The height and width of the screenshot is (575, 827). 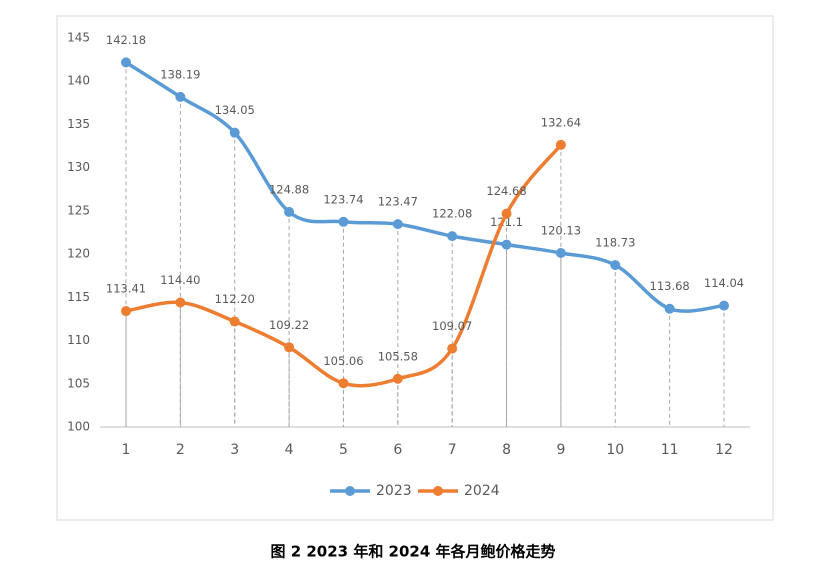 What do you see at coordinates (724, 450) in the screenshot?
I see `x-tick-label: 12` at bounding box center [724, 450].